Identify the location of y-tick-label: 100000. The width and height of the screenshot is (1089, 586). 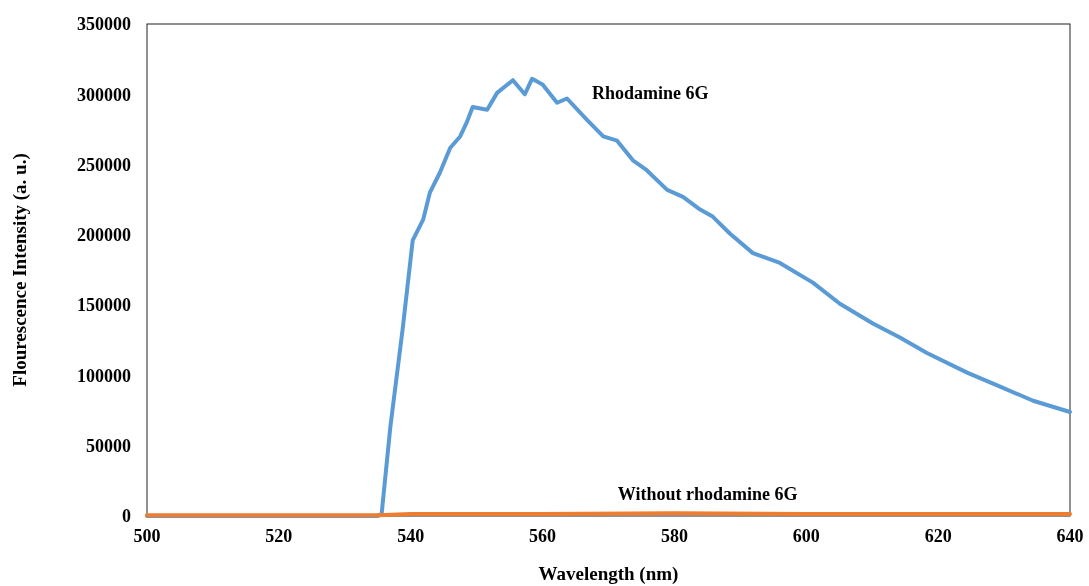
(104, 375).